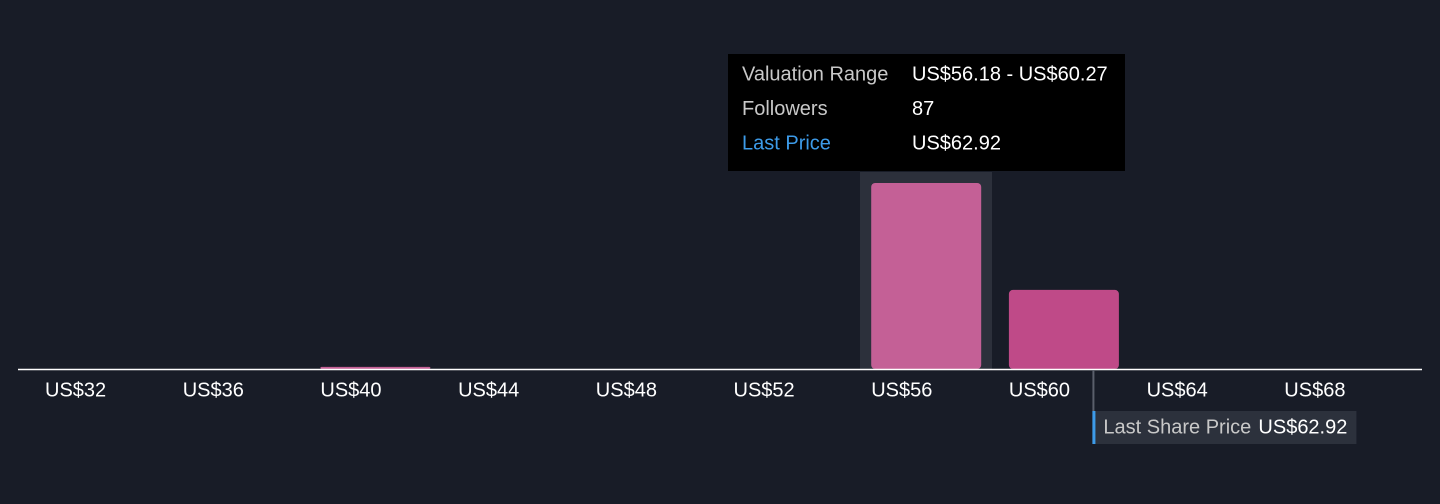  Describe the element at coordinates (1094, 427) in the screenshot. I see `last-price-accent` at that location.